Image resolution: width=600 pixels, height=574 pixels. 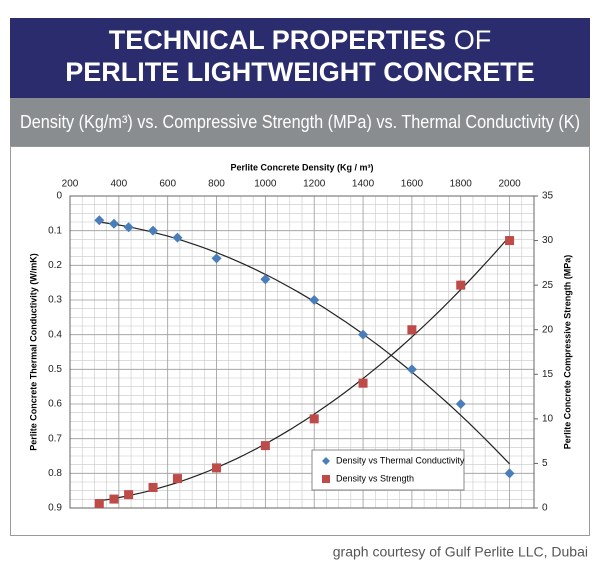 I want to click on y2-tick-label: 10, so click(x=548, y=418).